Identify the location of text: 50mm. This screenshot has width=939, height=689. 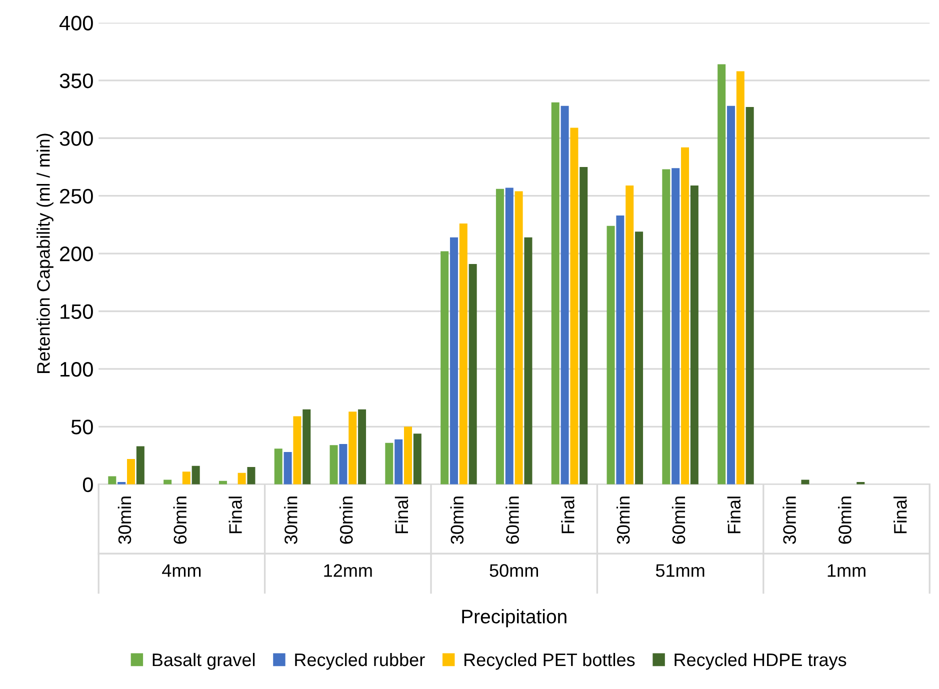
(514, 570).